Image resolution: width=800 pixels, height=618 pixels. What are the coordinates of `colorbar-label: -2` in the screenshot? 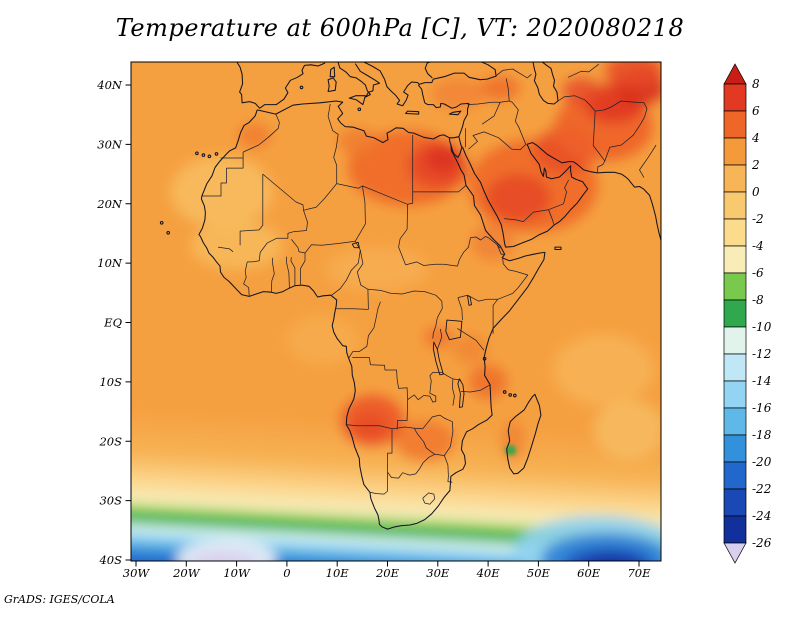 It's located at (758, 219).